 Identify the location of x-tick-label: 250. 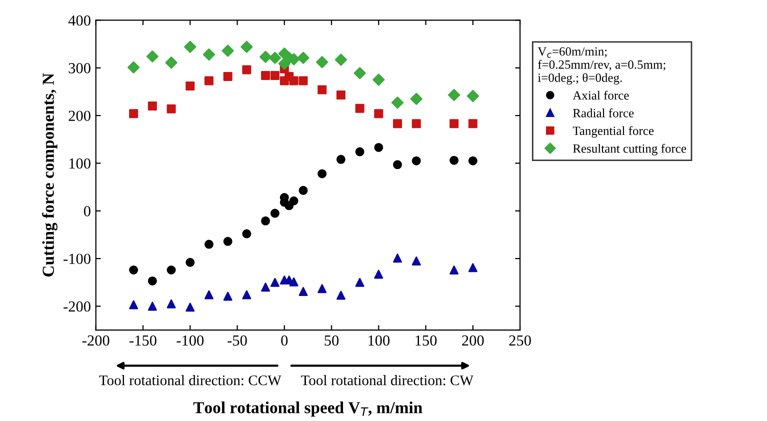
(520, 340).